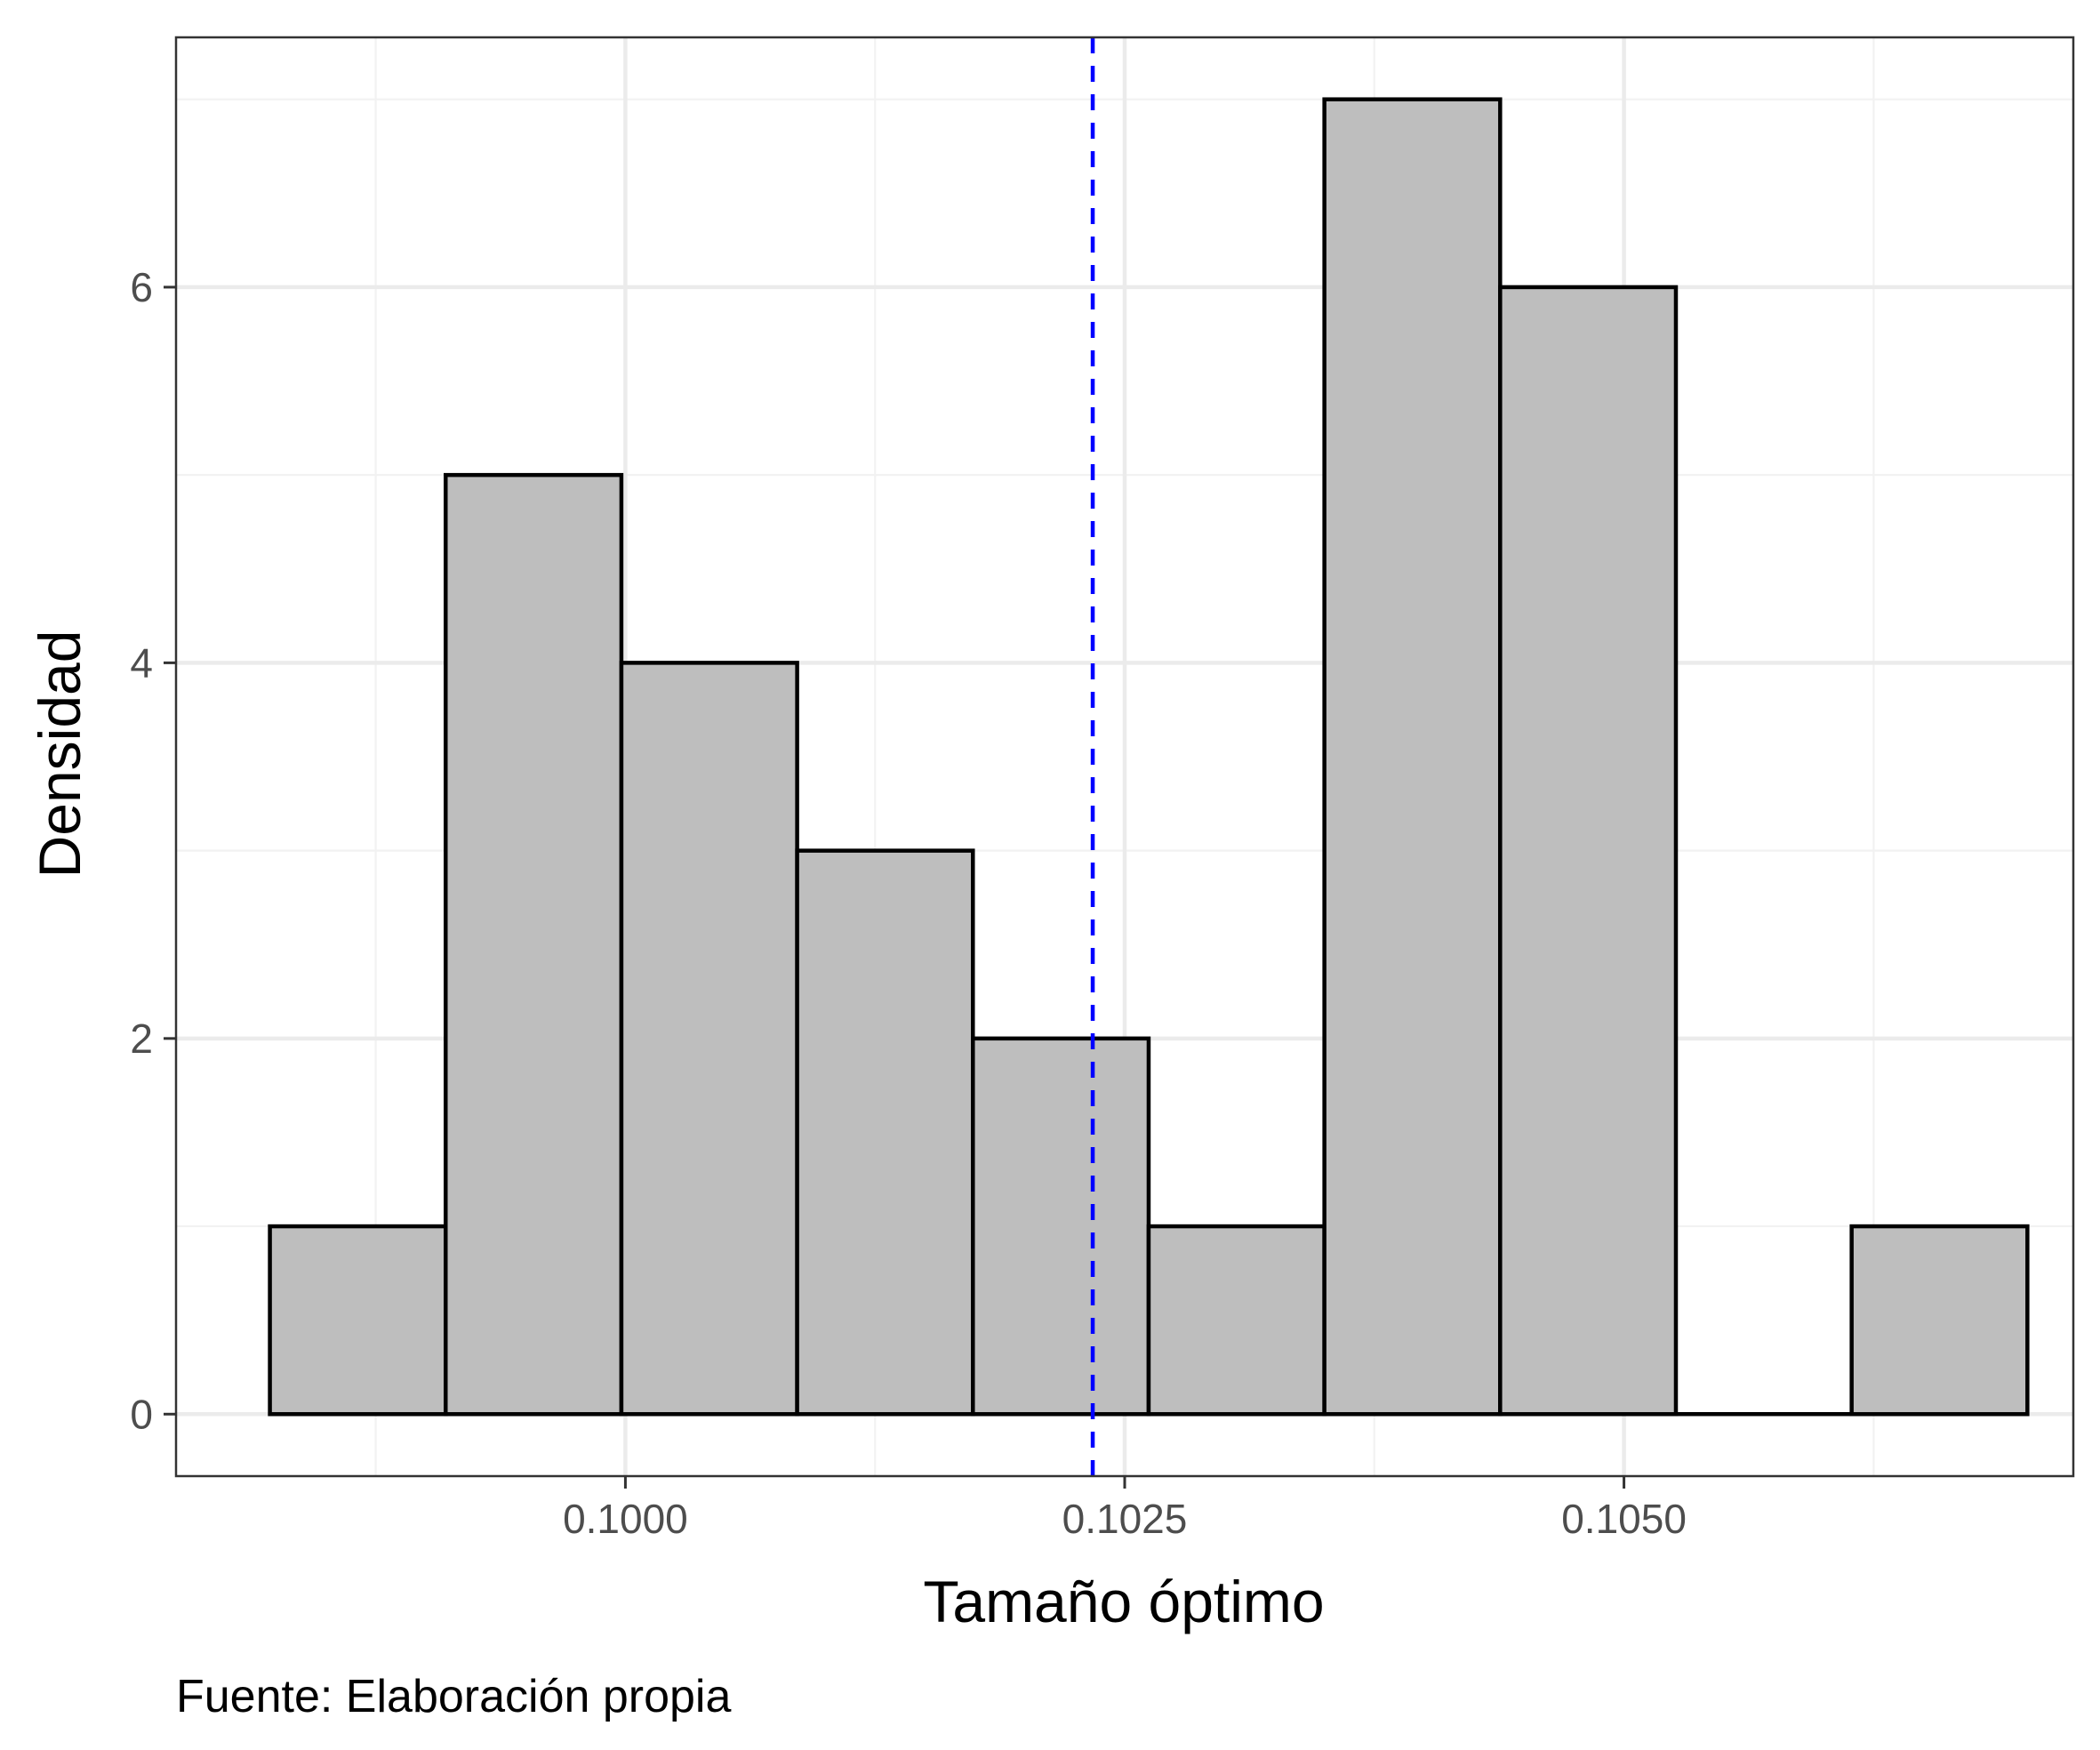  I want to click on x-axis: 0.1000 0.1025 0.1050, so click(1125, 1509).